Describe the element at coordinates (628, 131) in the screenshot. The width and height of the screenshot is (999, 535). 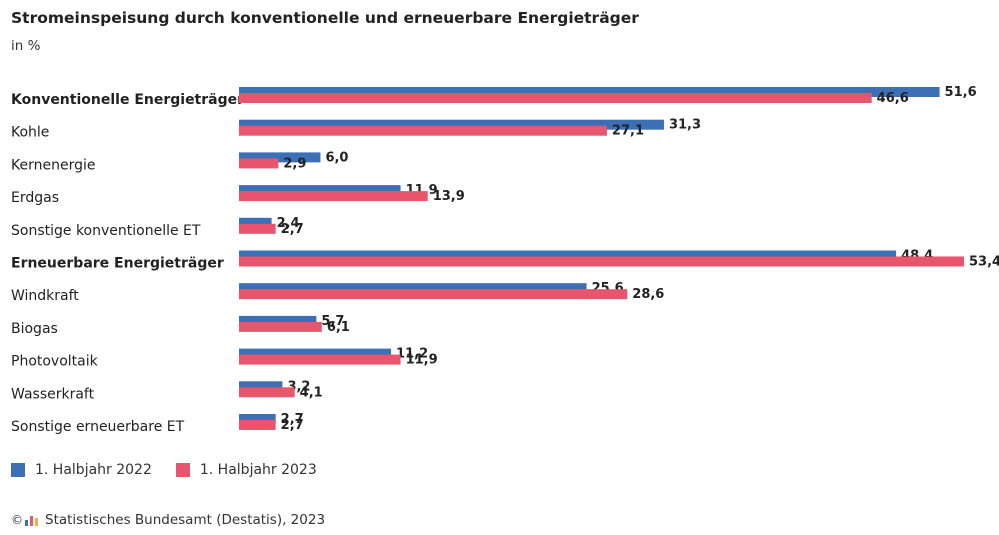
I see `value-label-2023: 27,1` at that location.